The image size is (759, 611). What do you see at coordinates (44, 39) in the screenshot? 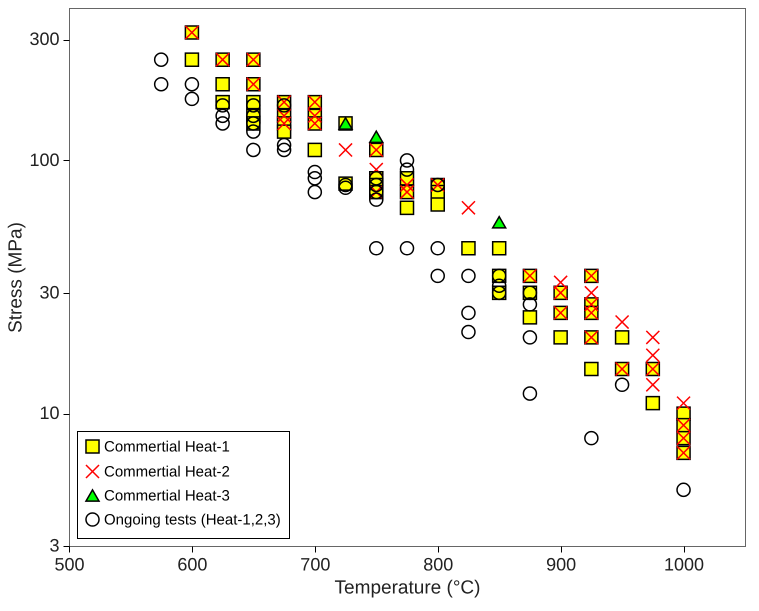
I see `y-tick-label: 300` at bounding box center [44, 39].